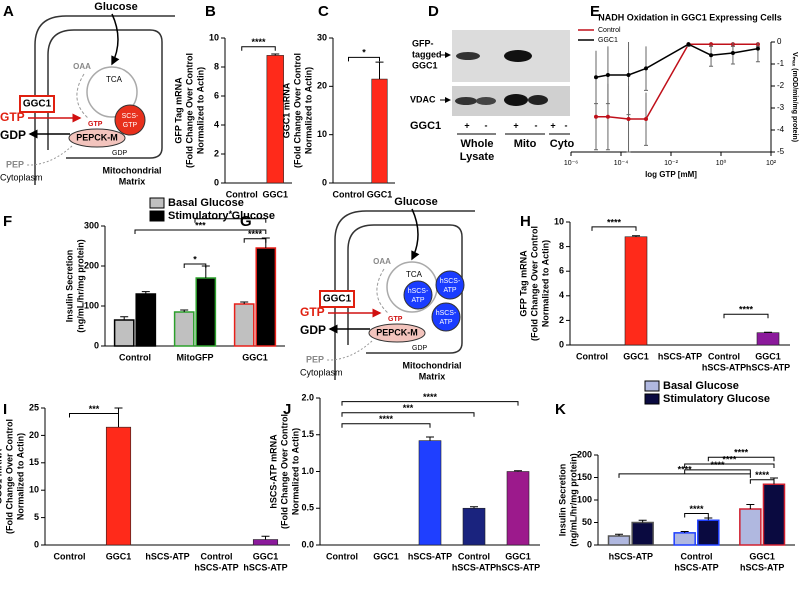 The height and width of the screenshot is (595, 800). Describe the element at coordinates (486, 125) in the screenshot. I see `sign: -` at that location.